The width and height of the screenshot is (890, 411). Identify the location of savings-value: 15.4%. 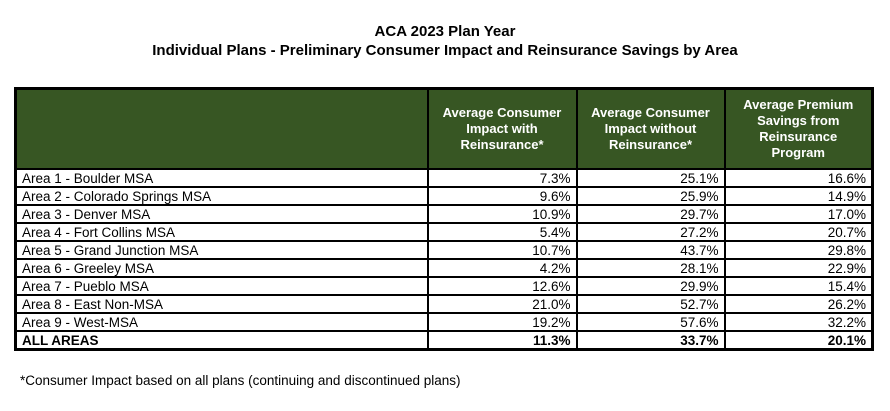
(798, 286).